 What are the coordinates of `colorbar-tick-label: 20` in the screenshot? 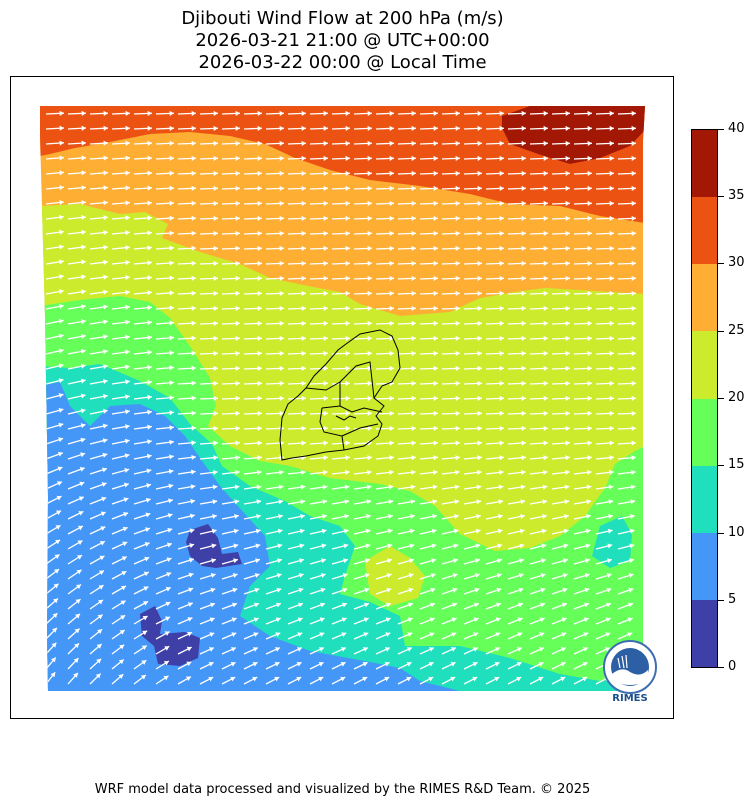 It's located at (736, 397).